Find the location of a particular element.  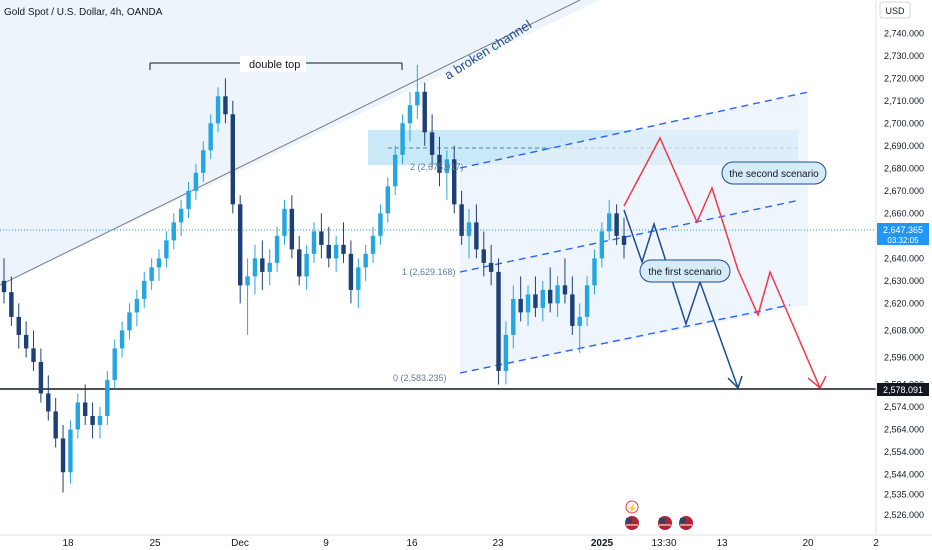

first-scenario-label: the first scenario is located at coordinates (685, 272).